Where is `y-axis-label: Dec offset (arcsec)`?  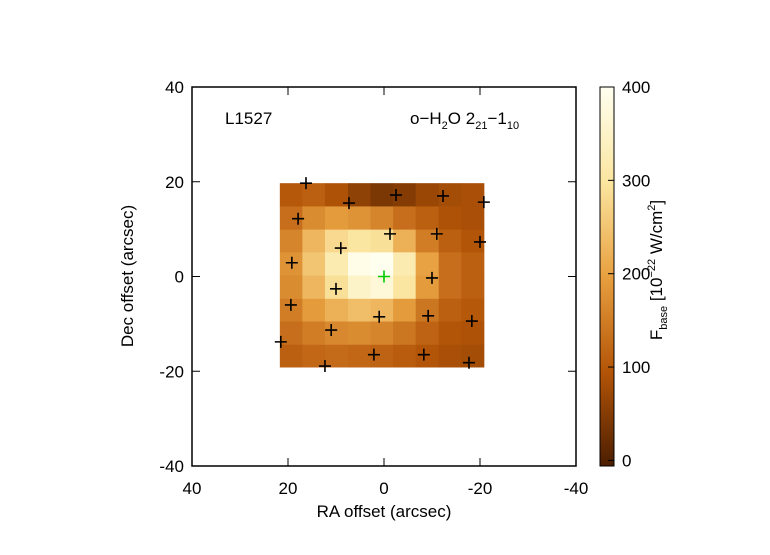 y-axis-label: Dec offset (arcsec) is located at coordinates (127, 276).